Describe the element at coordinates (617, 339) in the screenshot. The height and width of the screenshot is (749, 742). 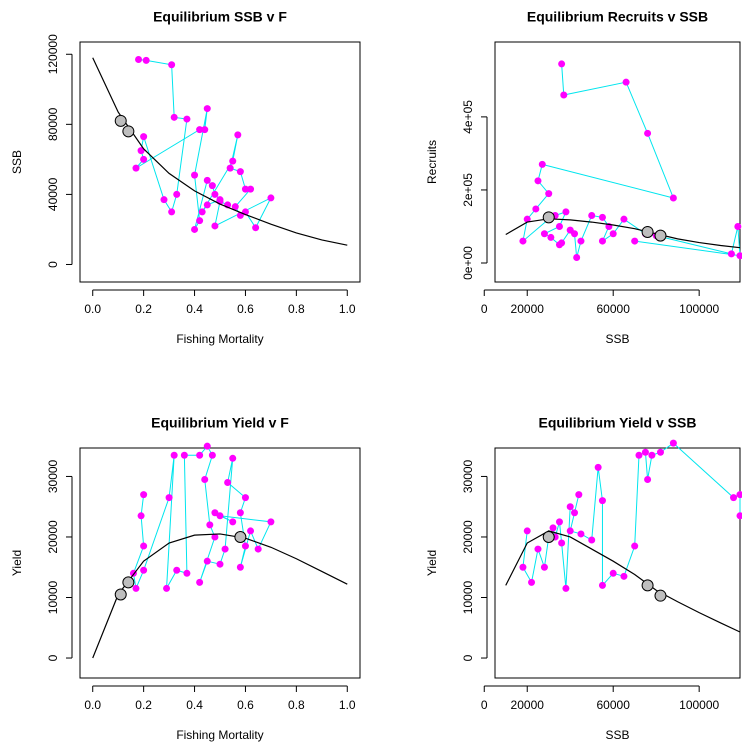
I see `x-axis-label: SSB` at that location.